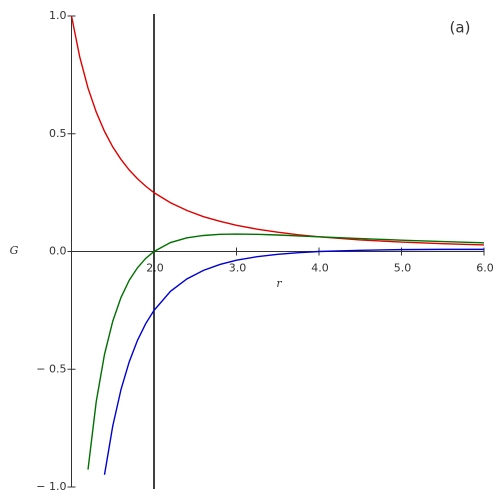 This screenshot has height=500, width=500. I want to click on y-tick-label: − 1.0, so click(51, 486).